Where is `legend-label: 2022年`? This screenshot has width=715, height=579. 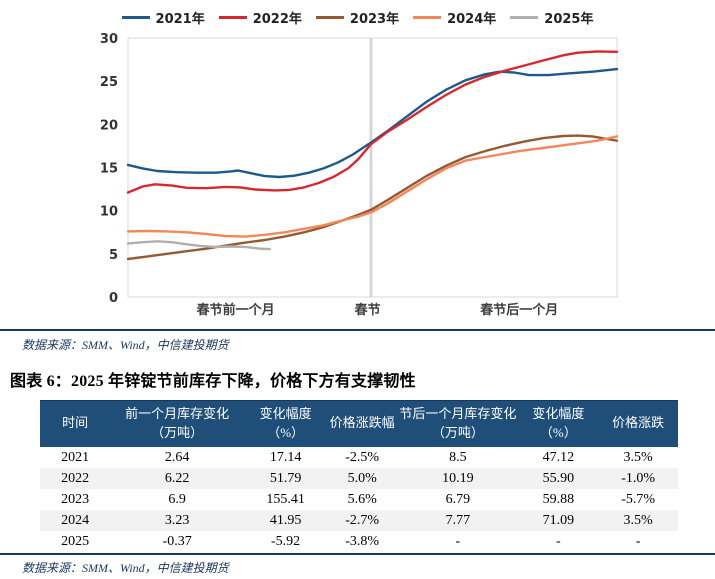 legend-label: 2022年 is located at coordinates (277, 19).